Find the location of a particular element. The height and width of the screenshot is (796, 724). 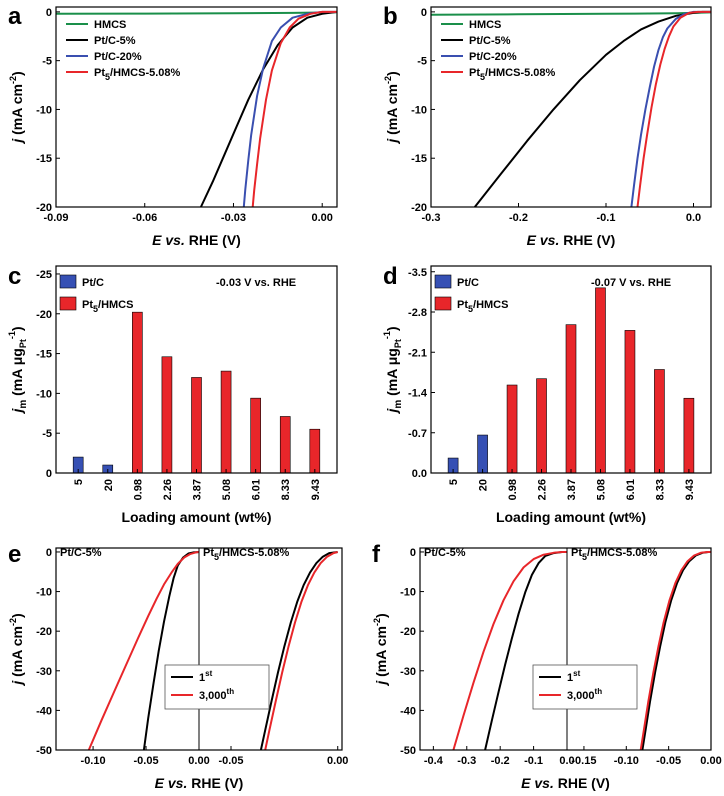

panel-f-legend-item-part: 3,000 is located at coordinates (581, 696).